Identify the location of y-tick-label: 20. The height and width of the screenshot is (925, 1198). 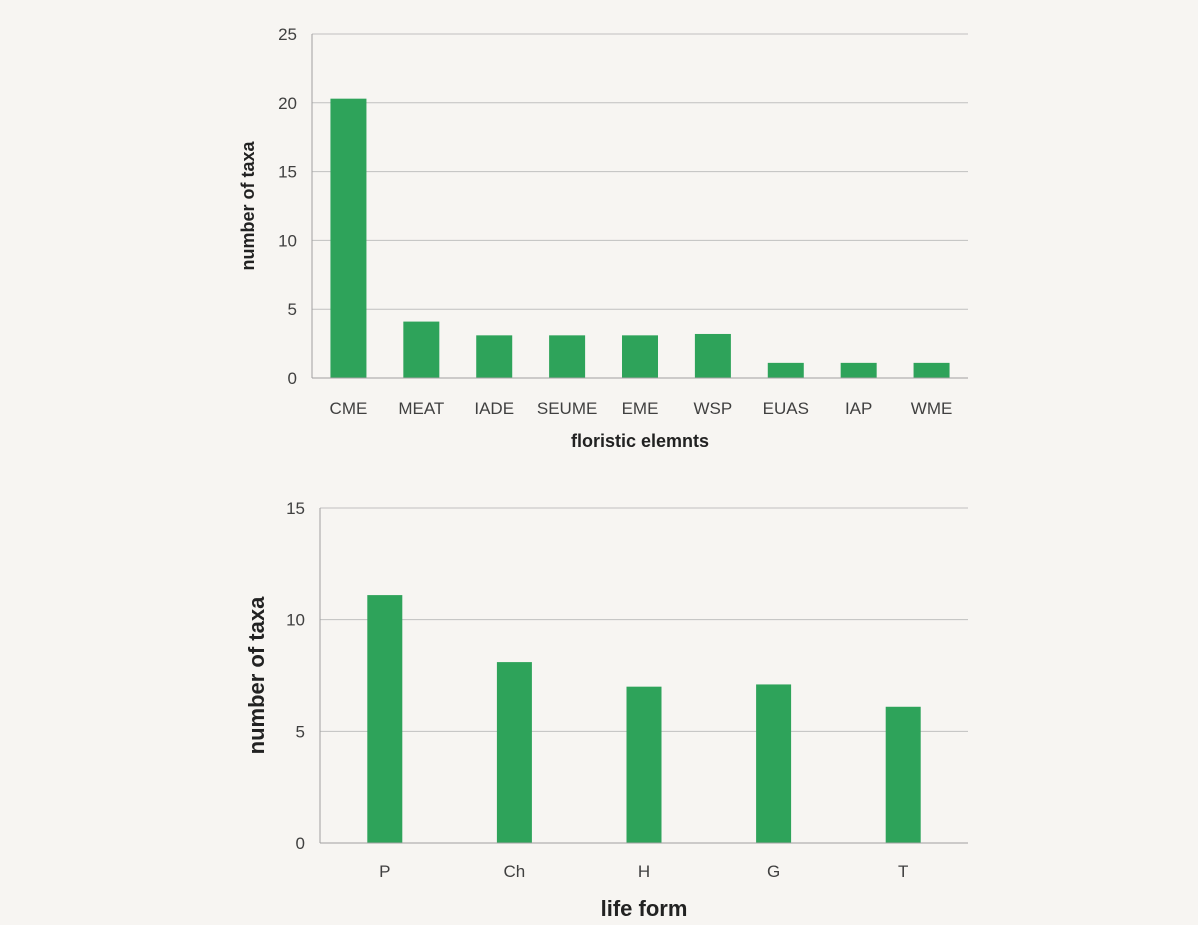
(287, 103).